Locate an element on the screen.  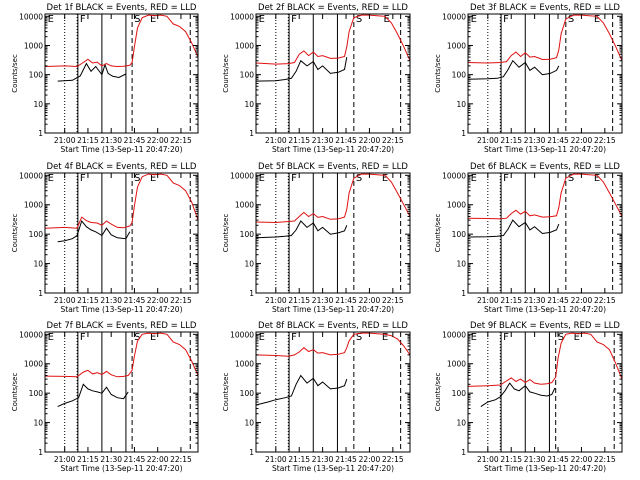
panel-title: Det 9f BLACK = Events, RED = LLD is located at coordinates (545, 326).